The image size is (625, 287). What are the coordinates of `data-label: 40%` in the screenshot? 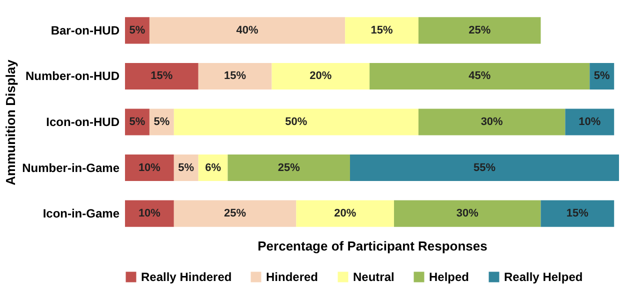 It's located at (247, 30).